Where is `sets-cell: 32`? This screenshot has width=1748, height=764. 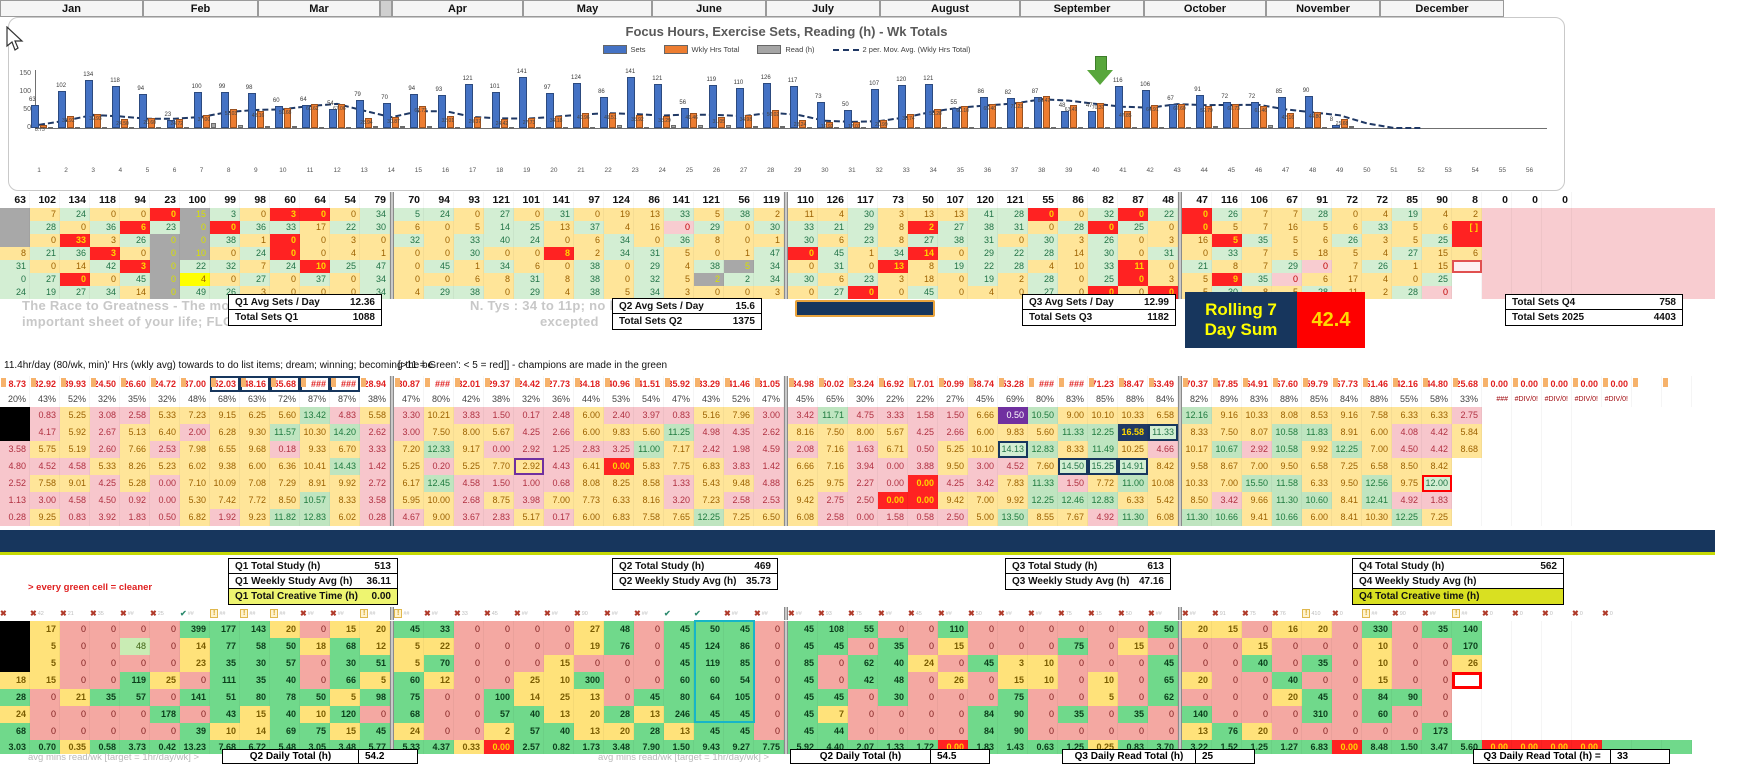 sets-cell: 32 is located at coordinates (649, 279).